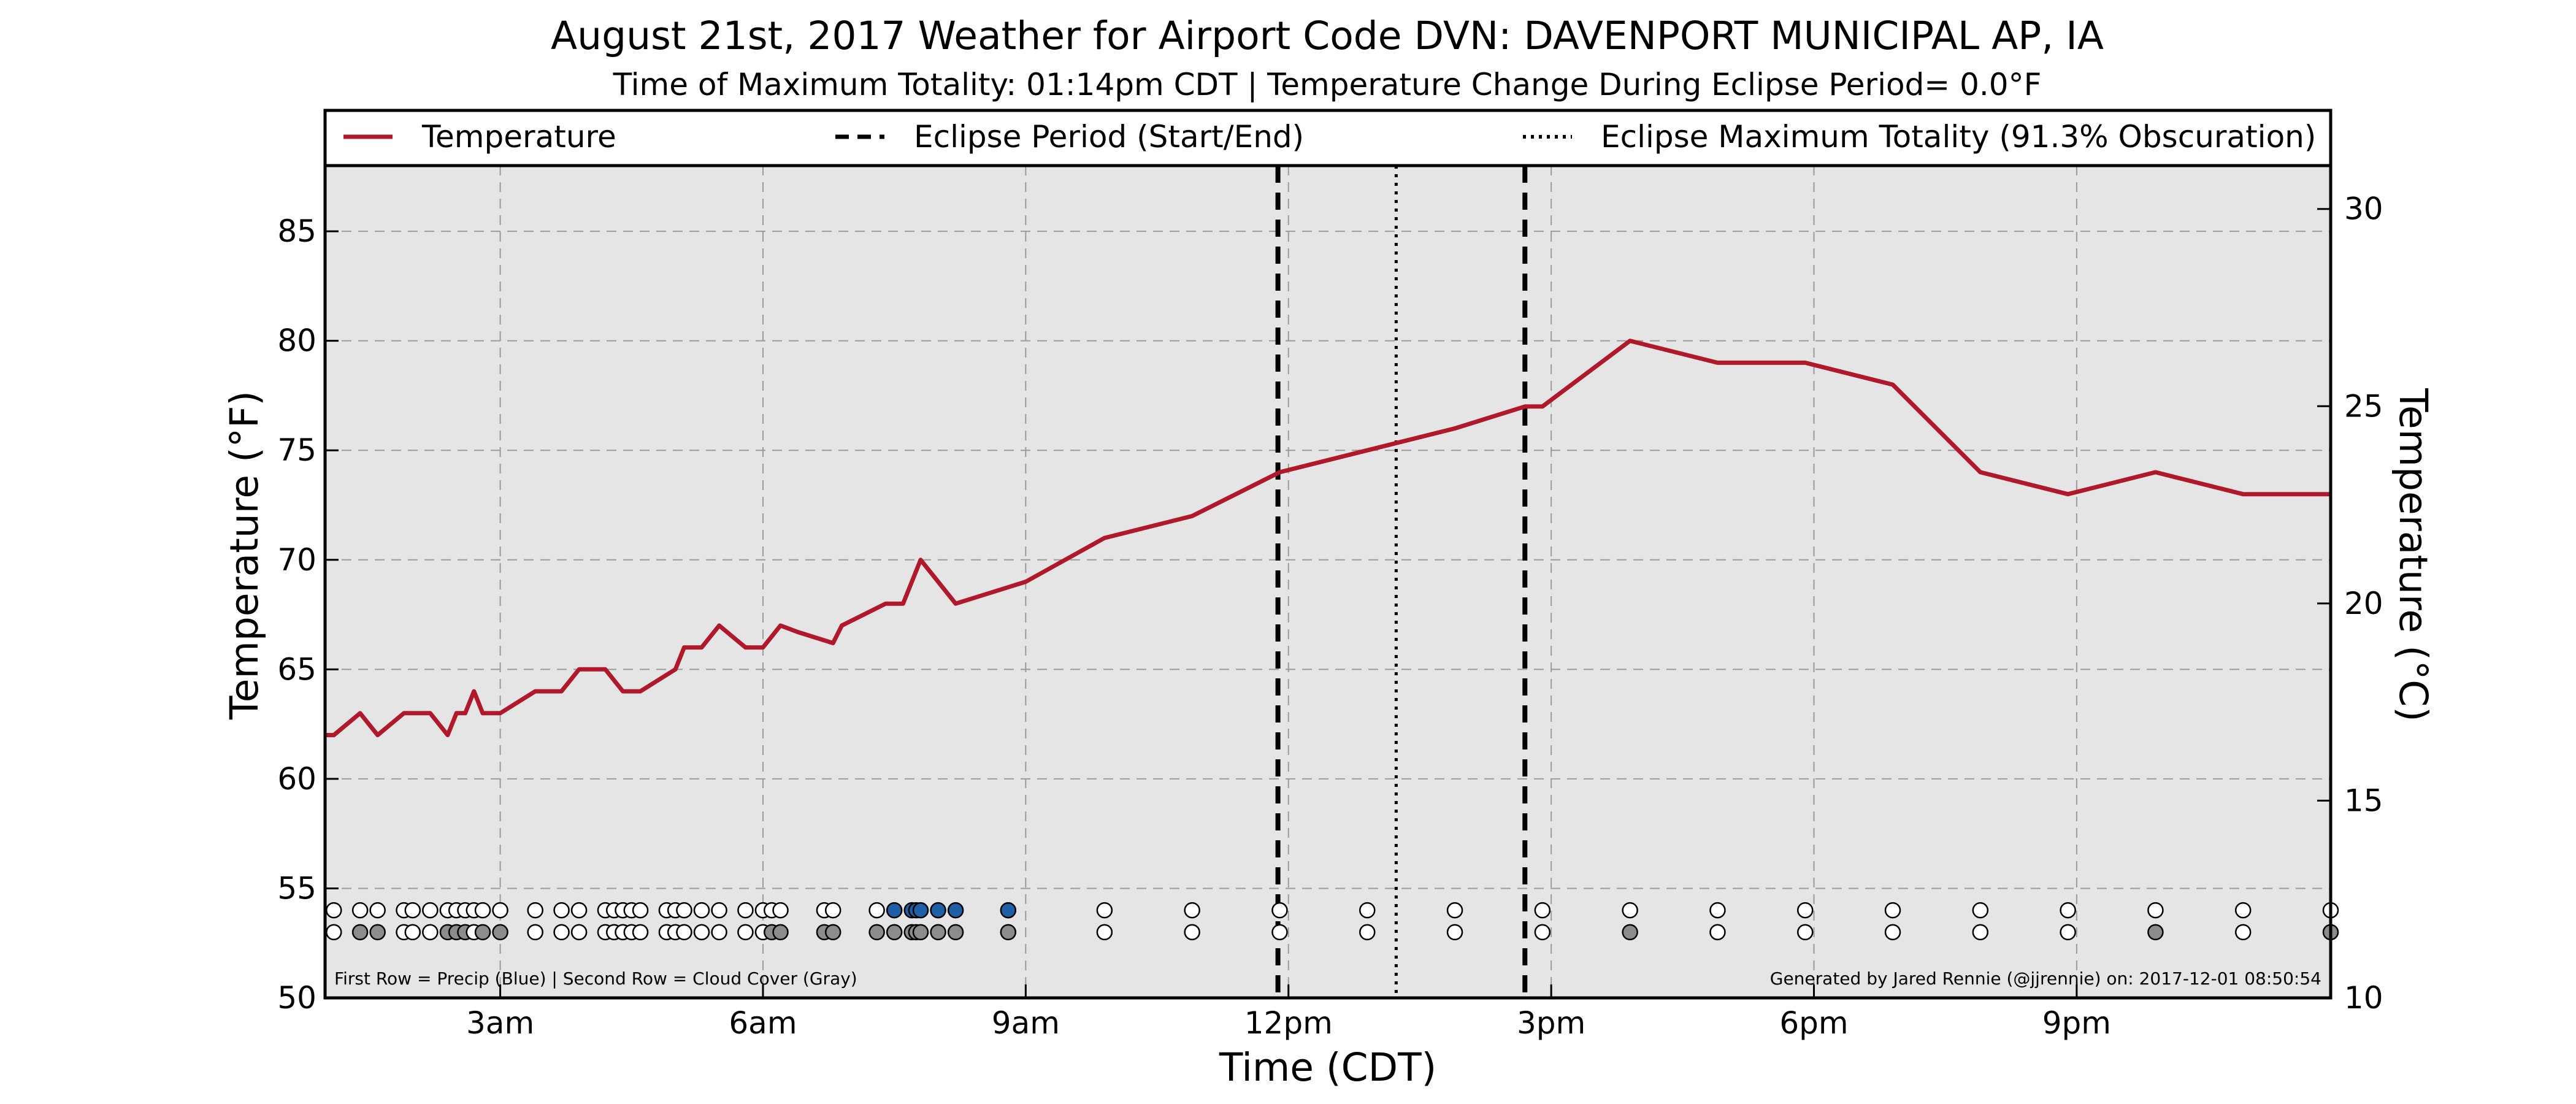 The width and height of the screenshot is (2576, 1104). What do you see at coordinates (1288, 1023) in the screenshot?
I see `x-tick-label: 12pm` at bounding box center [1288, 1023].